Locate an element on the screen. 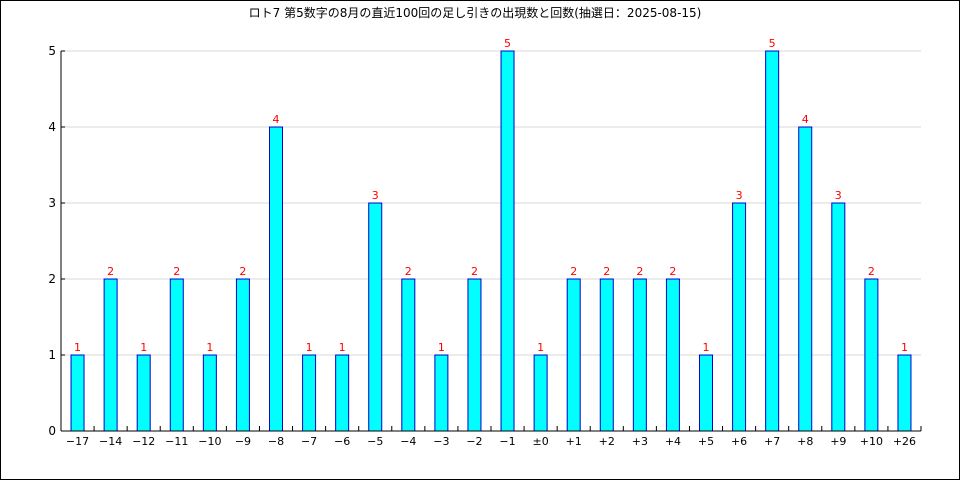 This screenshot has width=960, height=481. y-tick-label: 0 is located at coordinates (52, 431).